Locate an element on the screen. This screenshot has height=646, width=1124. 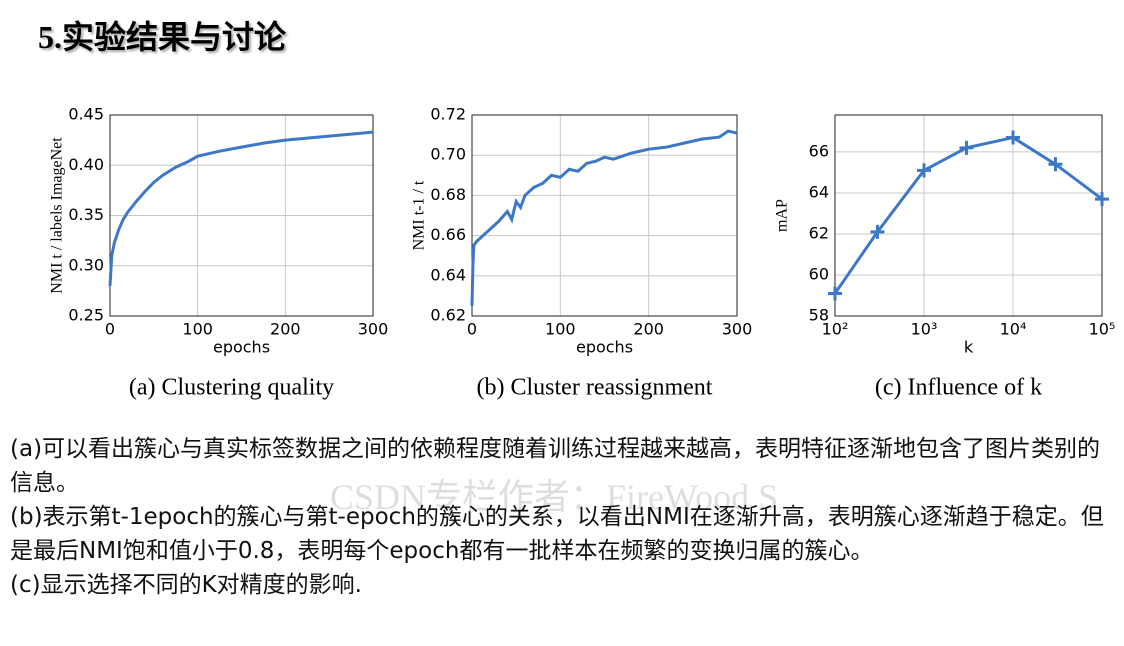
y-tick-label: 66 is located at coordinates (819, 150).